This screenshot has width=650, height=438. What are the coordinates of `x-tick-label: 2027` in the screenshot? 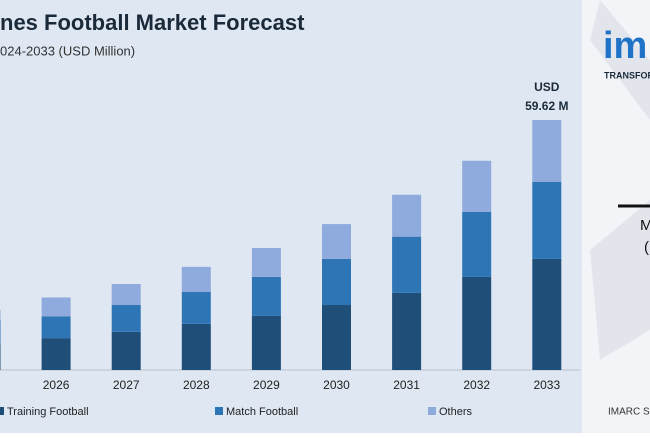 It's located at (126, 385).